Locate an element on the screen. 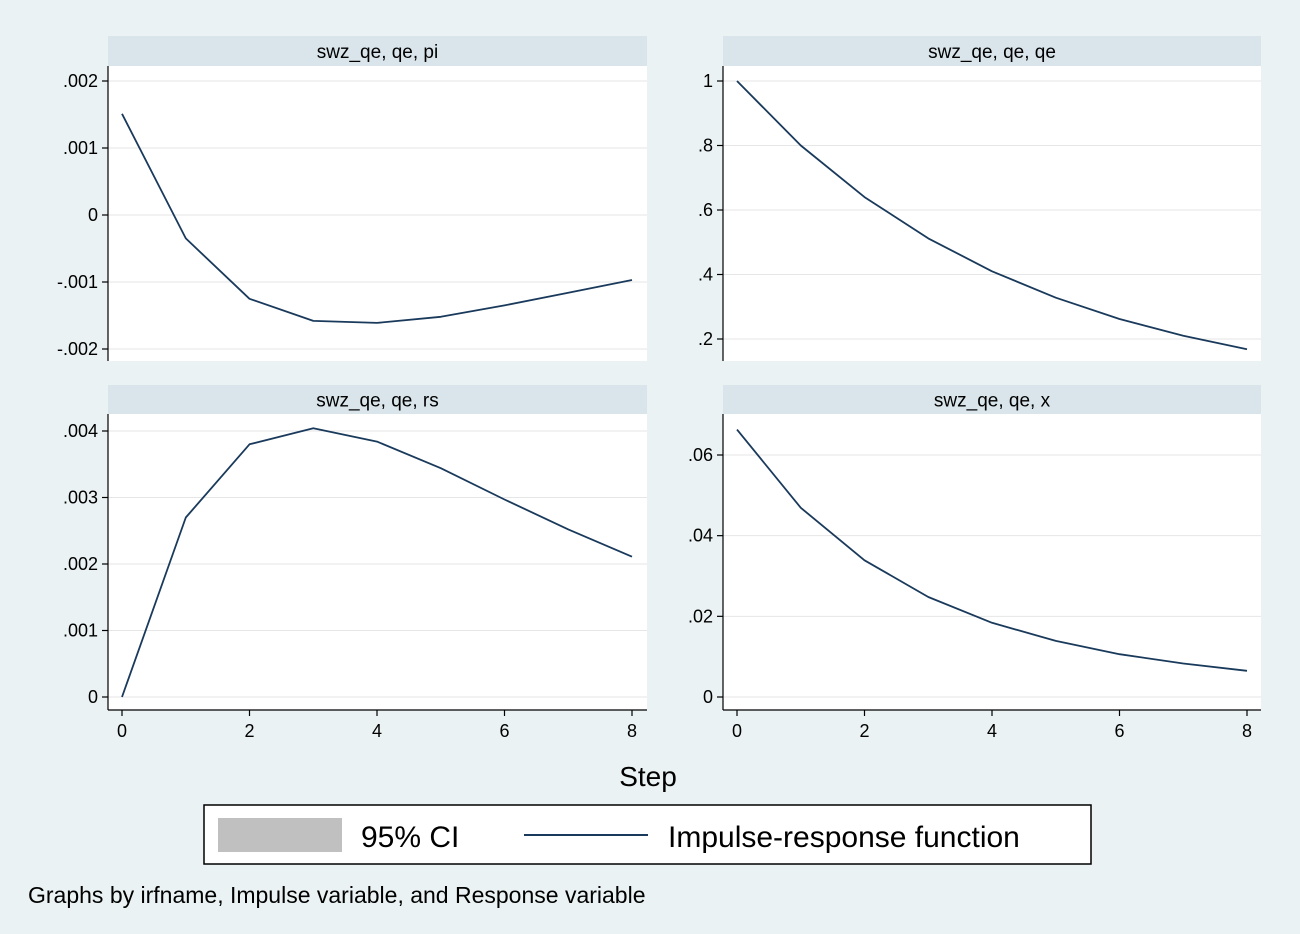 The image size is (1300, 934). y-tick-label: .003 is located at coordinates (80, 498).